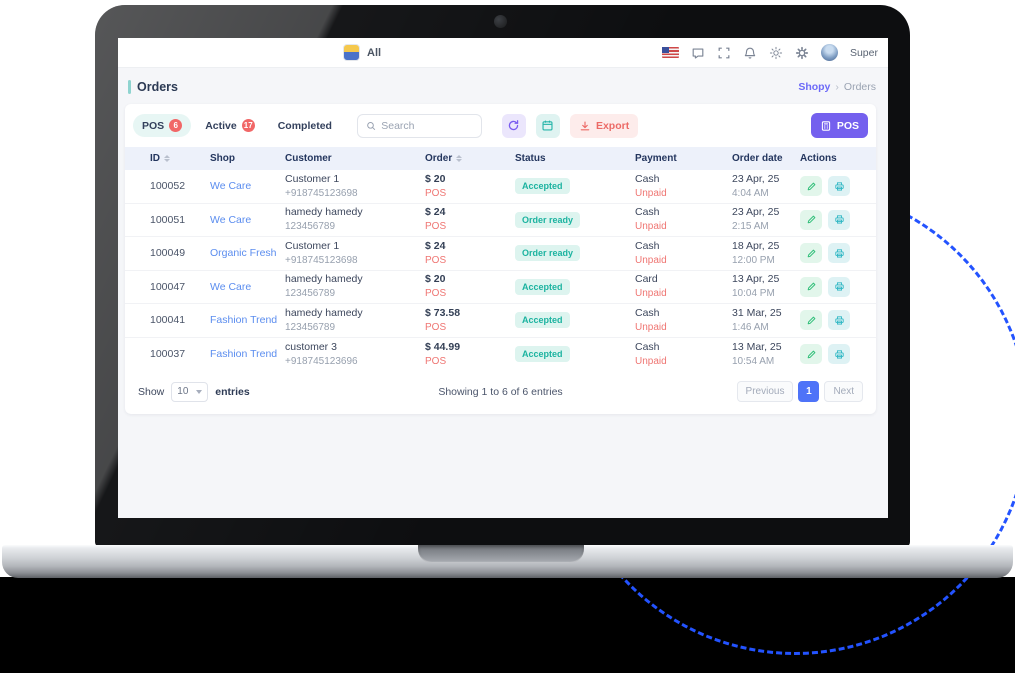 The width and height of the screenshot is (1015, 673). I want to click on order-date: 13 Apr, 25, so click(756, 279).